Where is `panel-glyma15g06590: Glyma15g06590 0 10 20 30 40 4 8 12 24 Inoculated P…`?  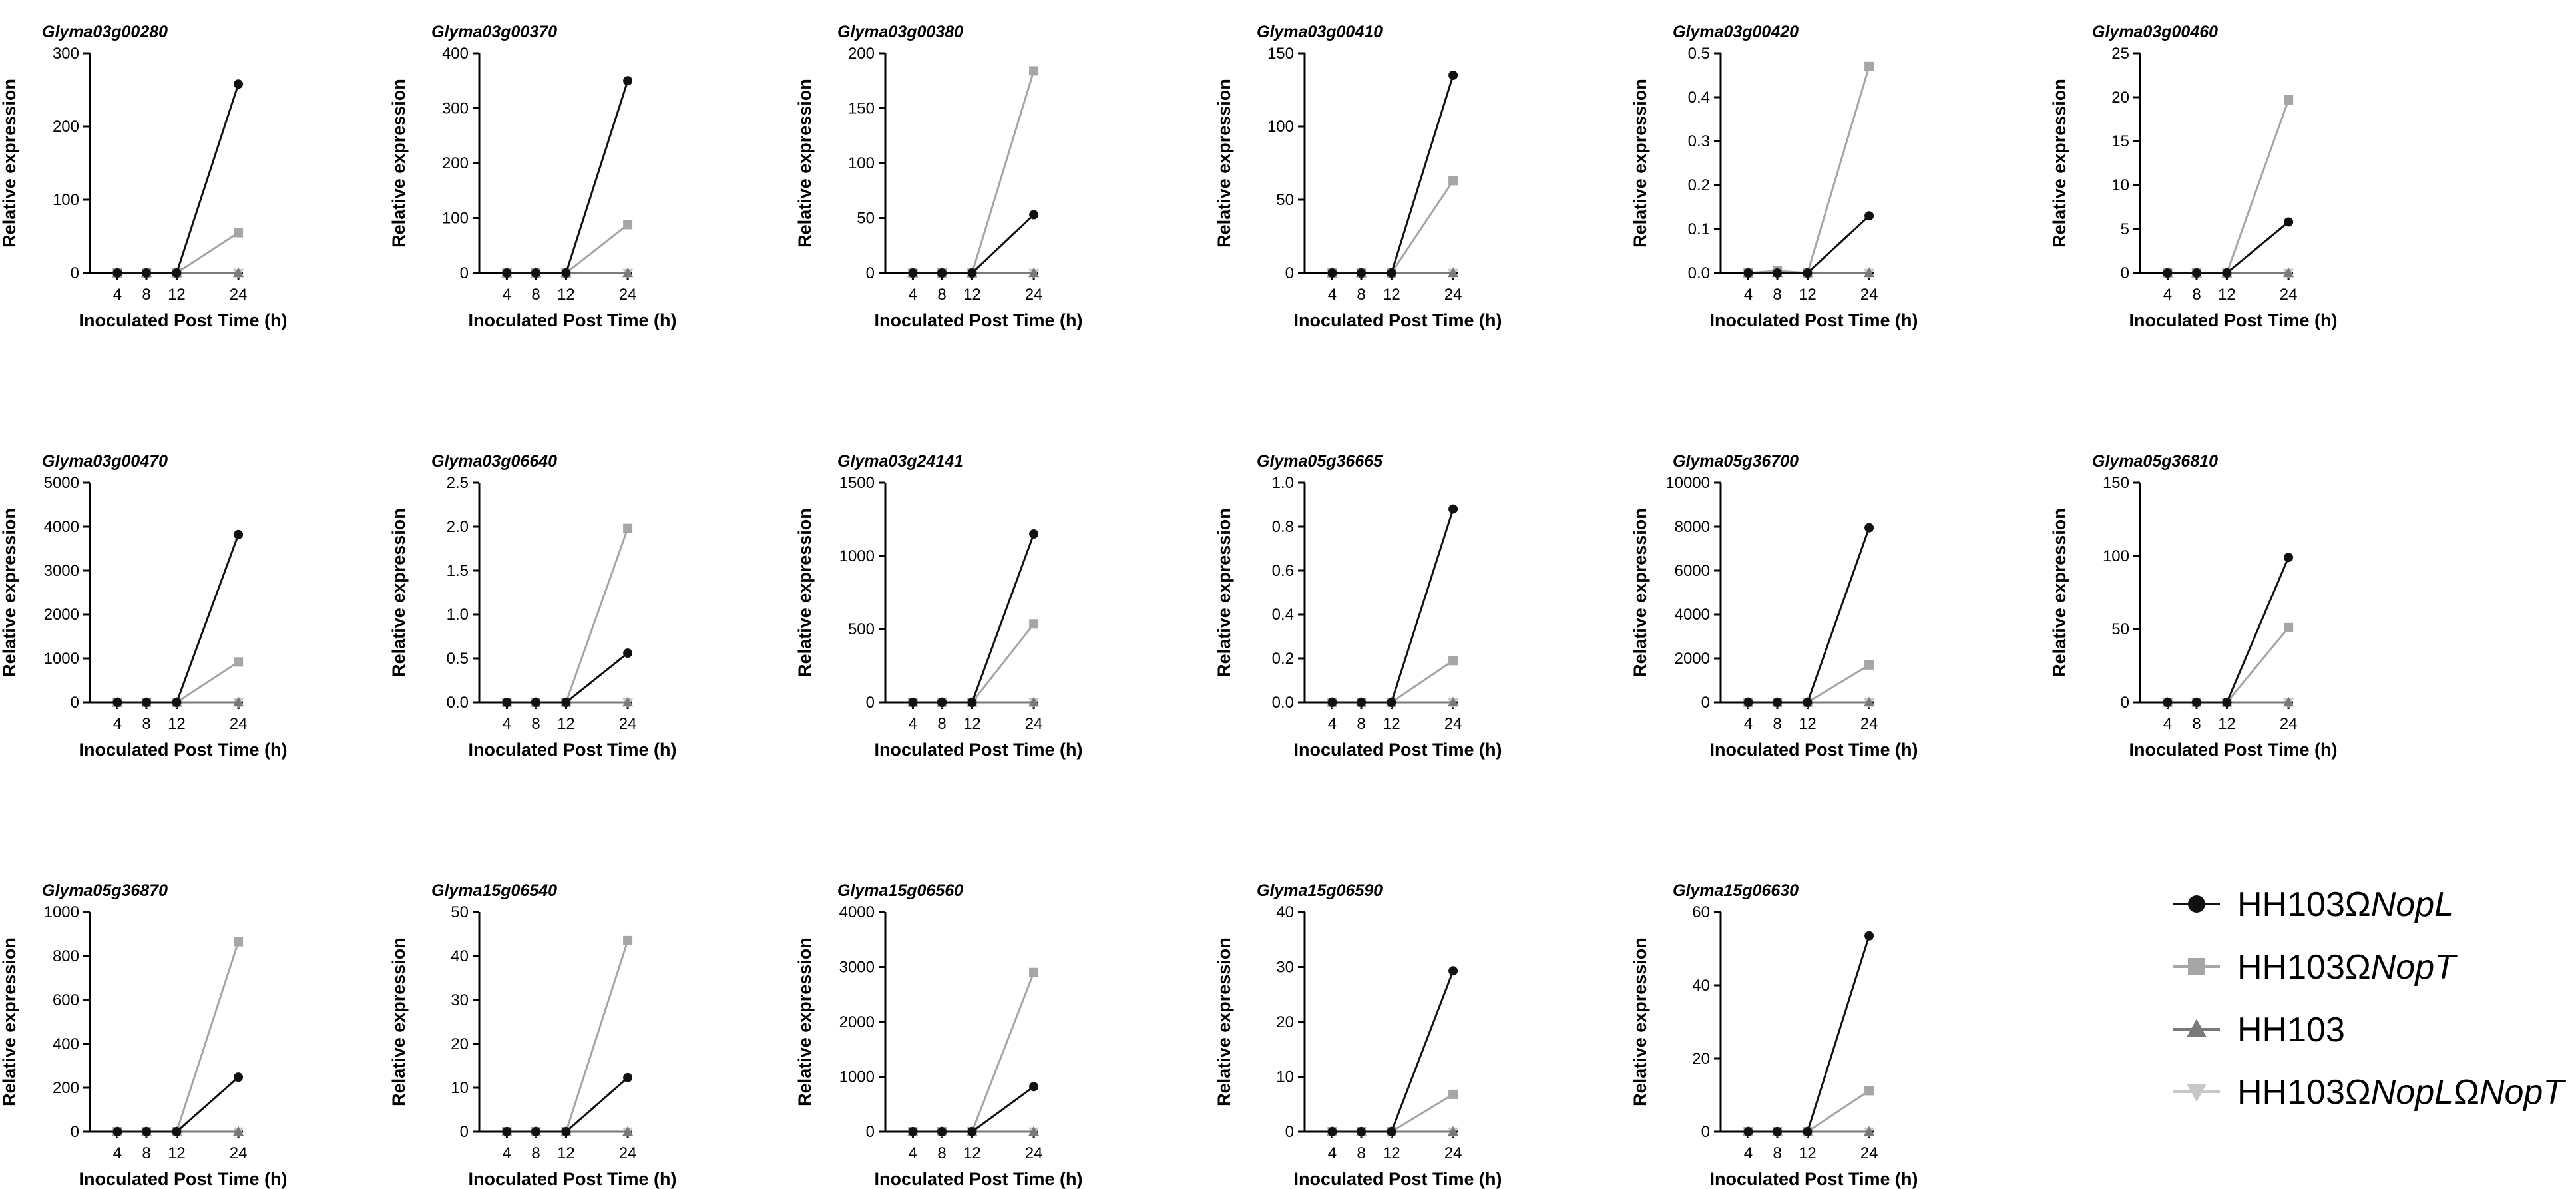
panel-glyma15g06590: Glyma15g06590 0 10 20 30 40 4 8 12 24 Inoculated P… is located at coordinates (1358, 1035).